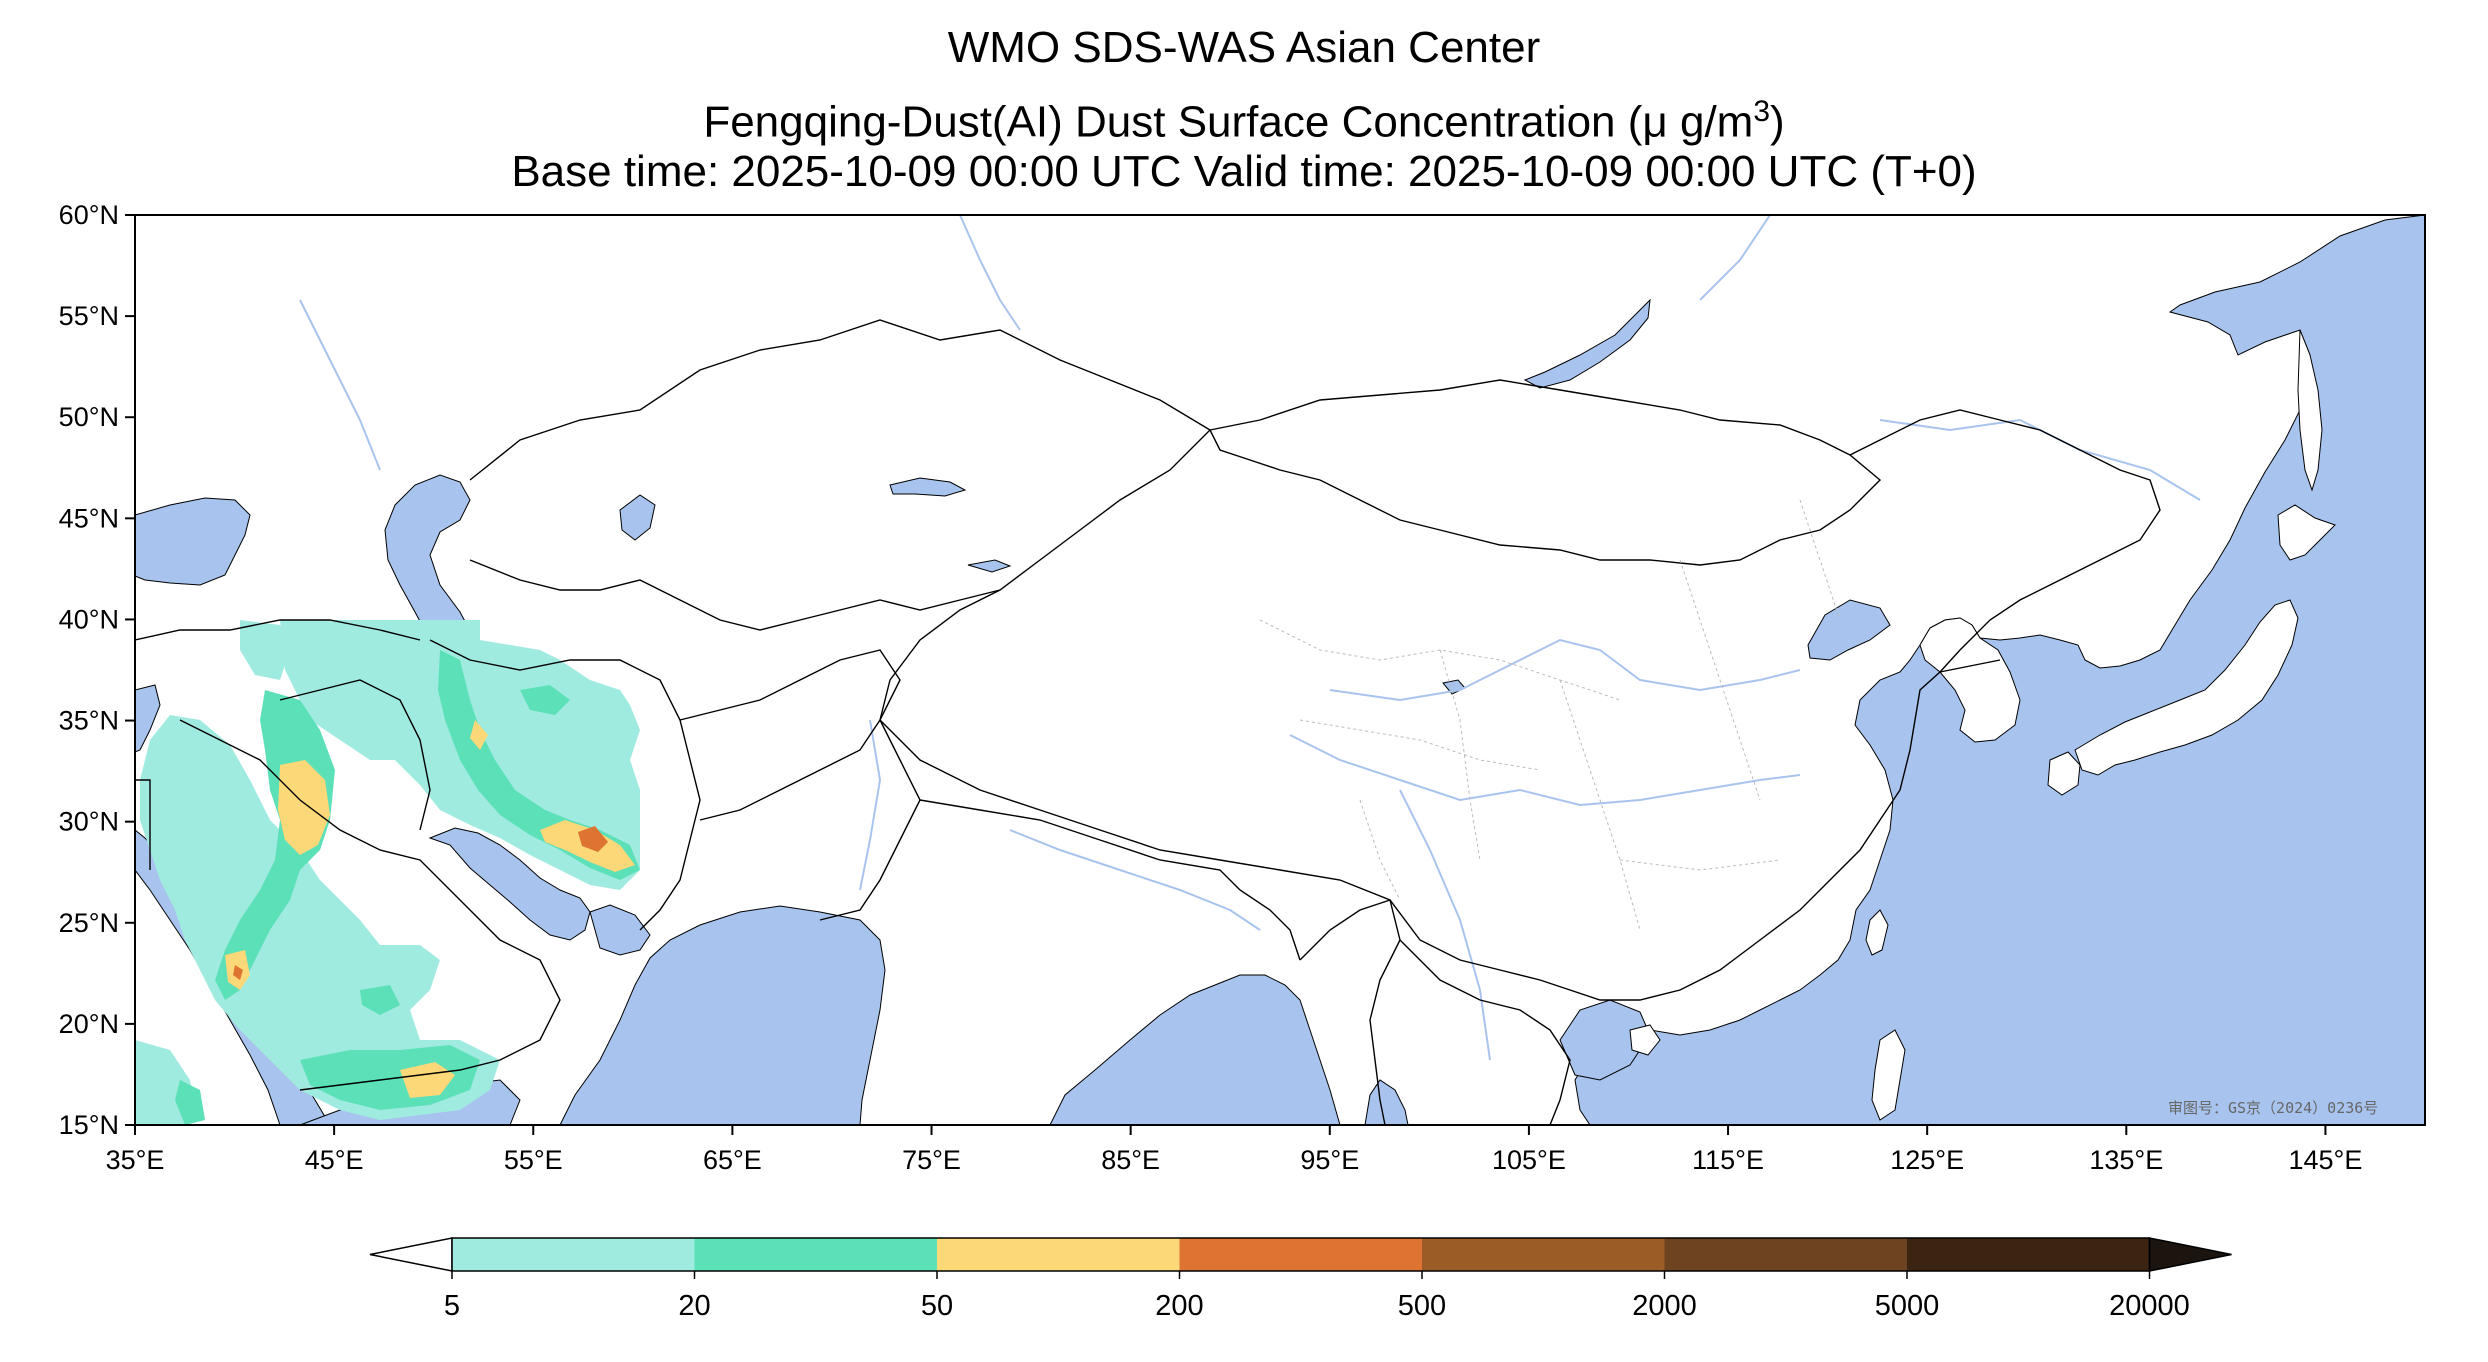 The height and width of the screenshot is (1362, 2488). Describe the element at coordinates (1877, 932) in the screenshot. I see `taiwan` at that location.